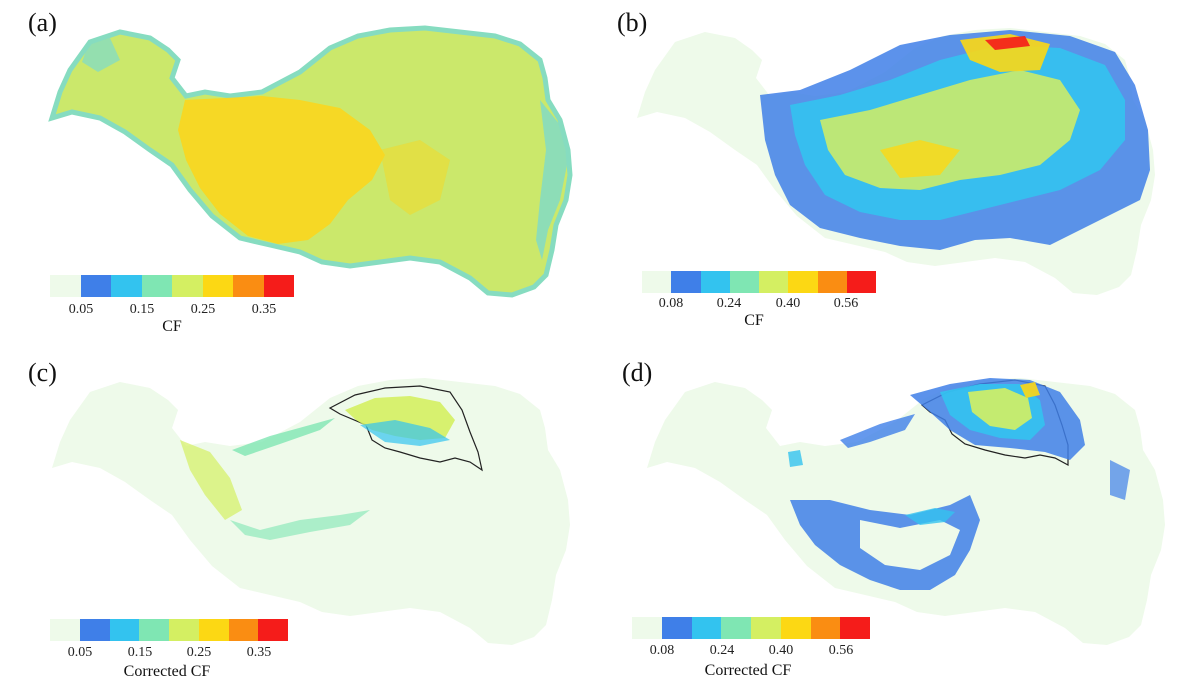 The image size is (1191, 693). Describe the element at coordinates (788, 303) in the screenshot. I see `tick-b-2: 0.40` at that location.